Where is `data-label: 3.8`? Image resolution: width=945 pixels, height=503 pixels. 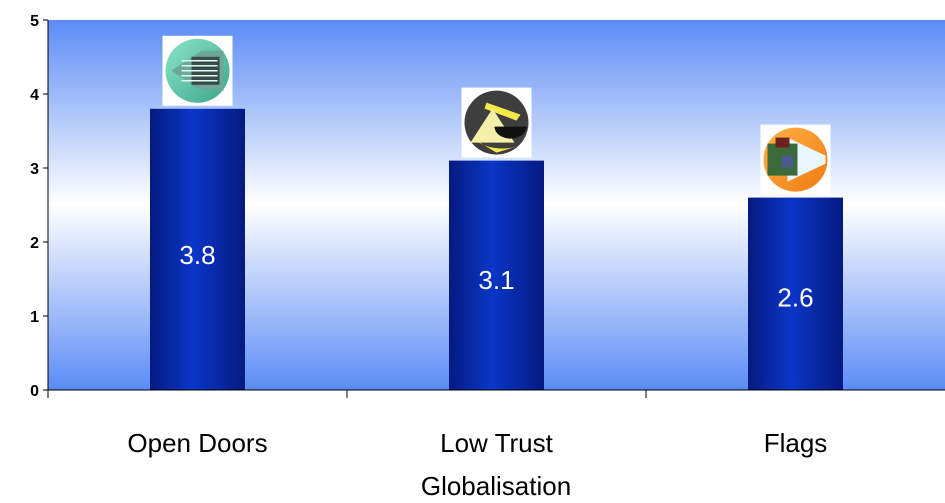 data-label: 3.8 is located at coordinates (197, 255).